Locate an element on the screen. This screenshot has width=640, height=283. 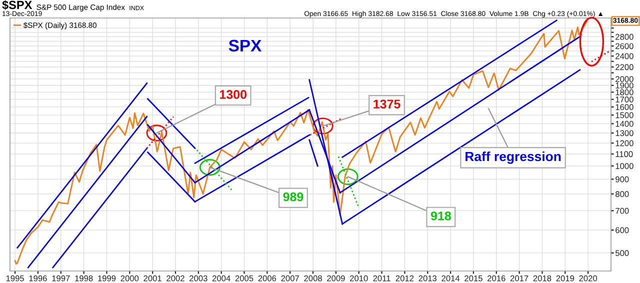
y-tick-label: 1800 is located at coordinates (625, 92).